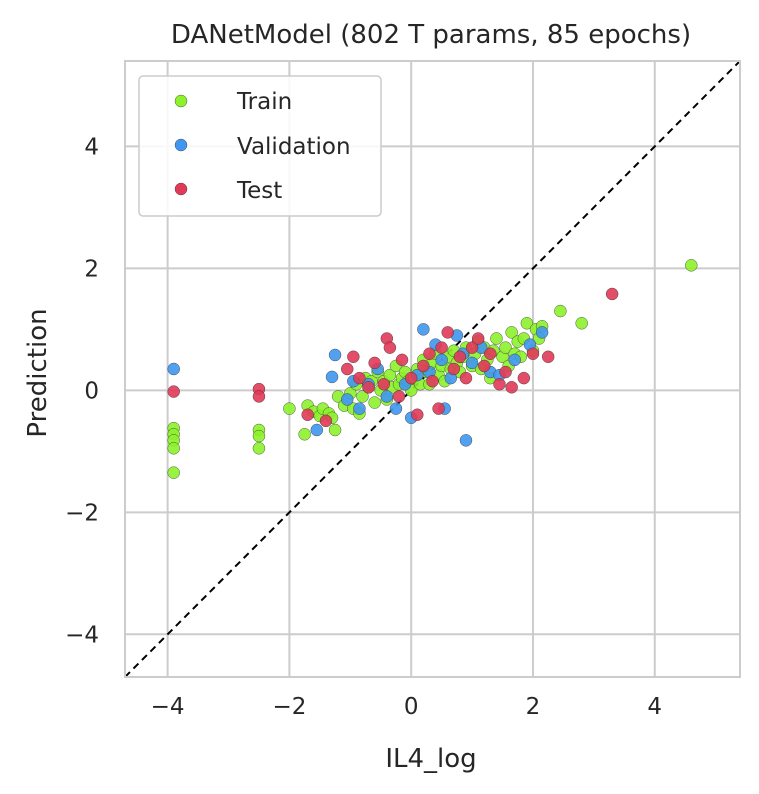  Describe the element at coordinates (82, 513) in the screenshot. I see `y-tick-label: −2` at that location.